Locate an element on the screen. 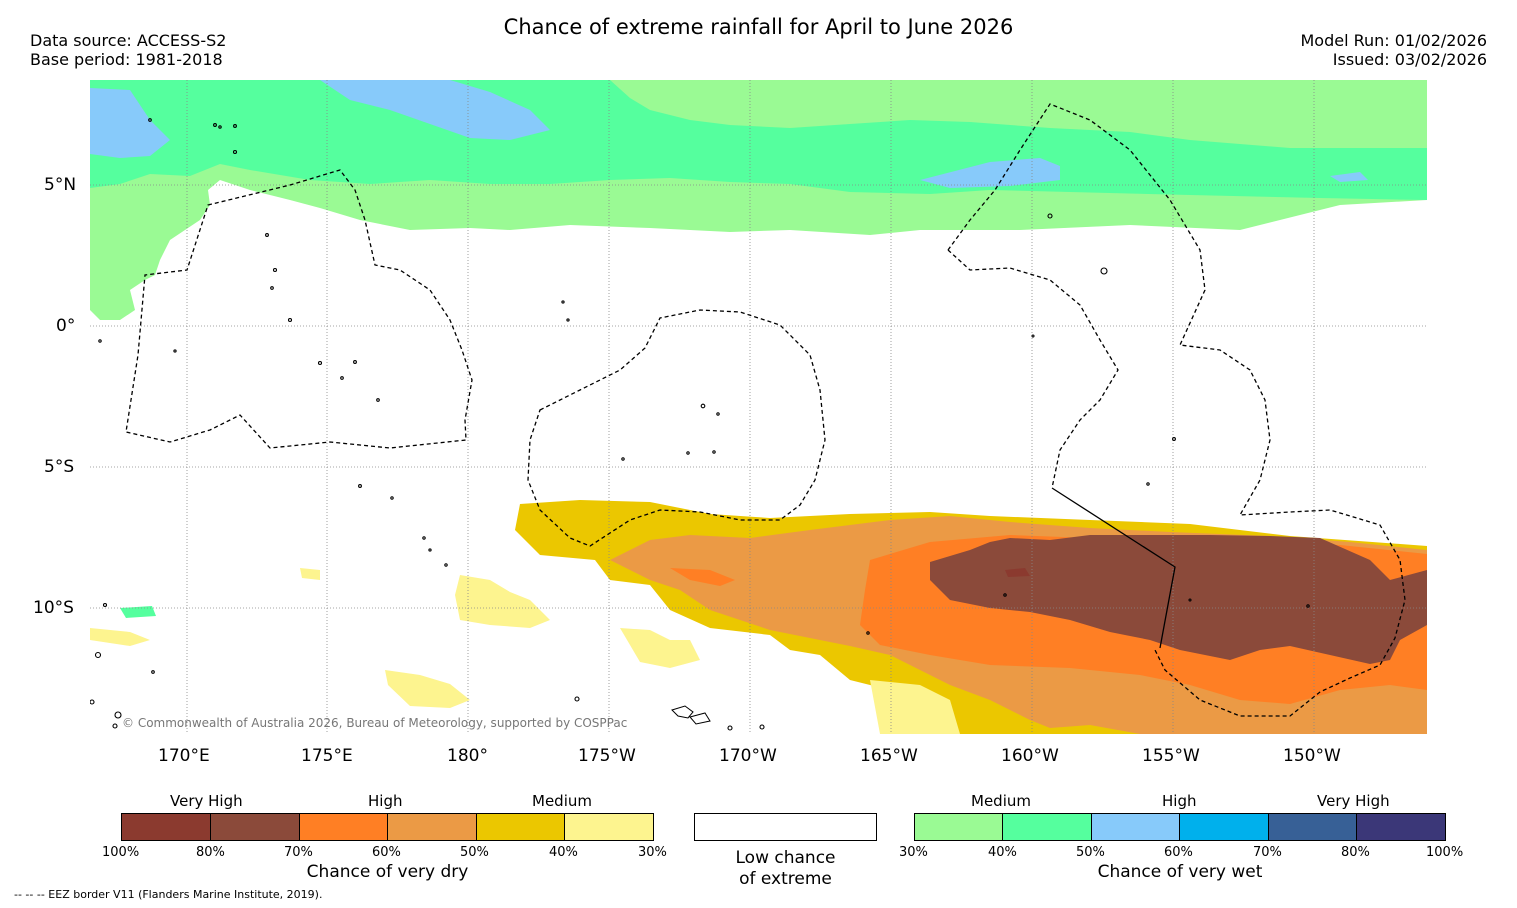 The height and width of the screenshot is (908, 1517). lon-label-170e: 170°E is located at coordinates (184, 756).